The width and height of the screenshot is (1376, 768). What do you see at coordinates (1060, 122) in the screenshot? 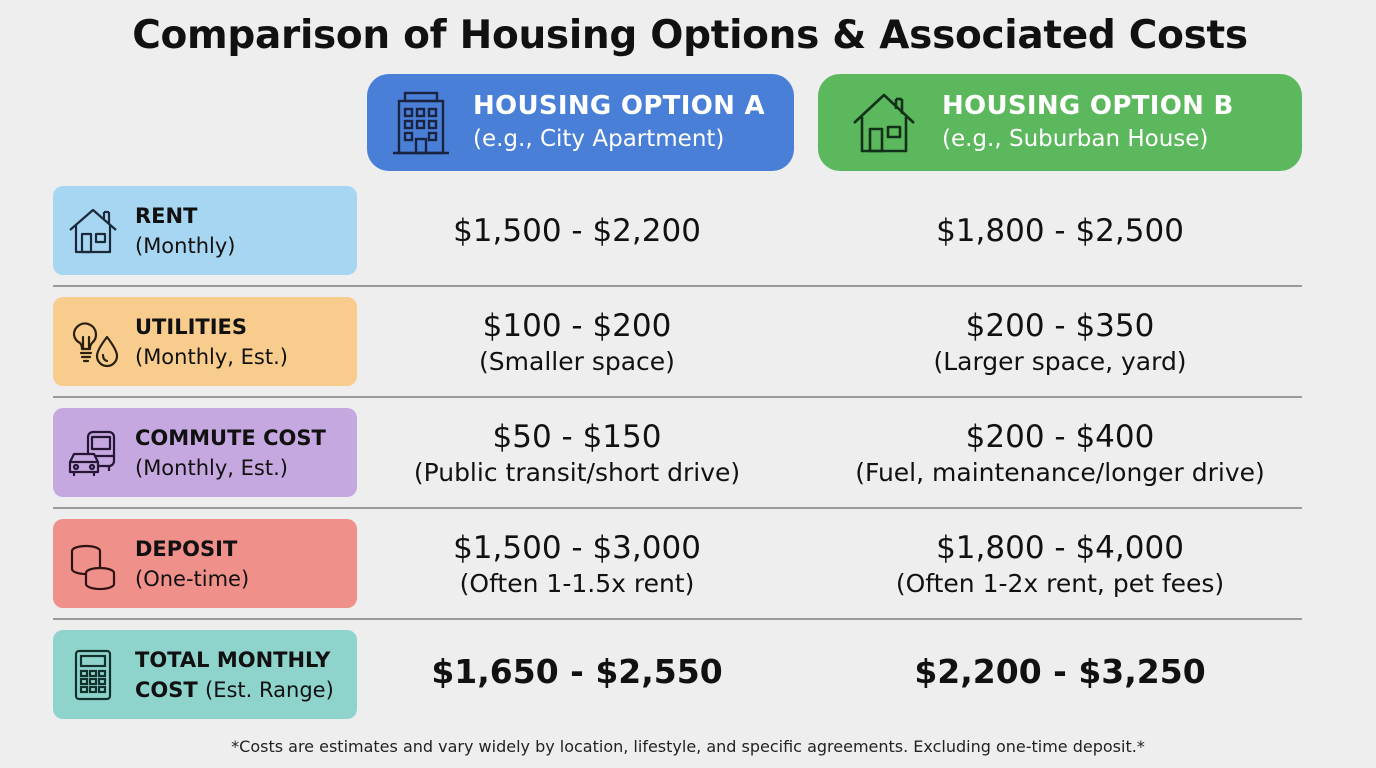
I see `option-b-header: HOUSING OPTION B (e.g., Suburban House)` at bounding box center [1060, 122].